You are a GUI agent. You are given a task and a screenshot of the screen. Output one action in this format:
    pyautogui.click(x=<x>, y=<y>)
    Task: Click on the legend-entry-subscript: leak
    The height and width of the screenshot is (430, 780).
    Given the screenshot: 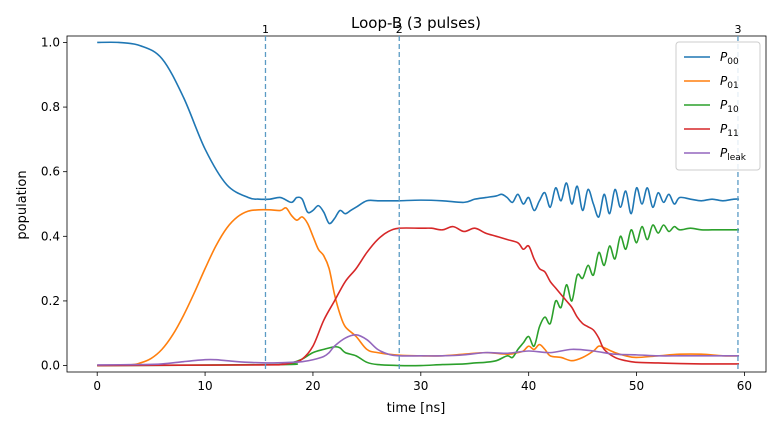 What is the action you would take?
    pyautogui.click(x=737, y=158)
    